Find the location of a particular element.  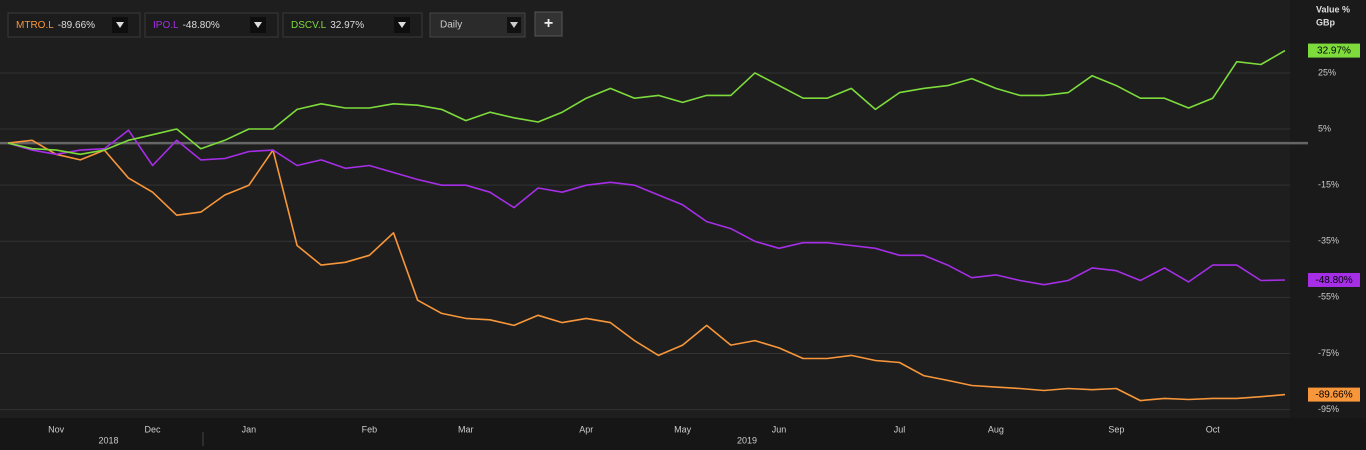

x-tick-label: Nov is located at coordinates (56, 429).